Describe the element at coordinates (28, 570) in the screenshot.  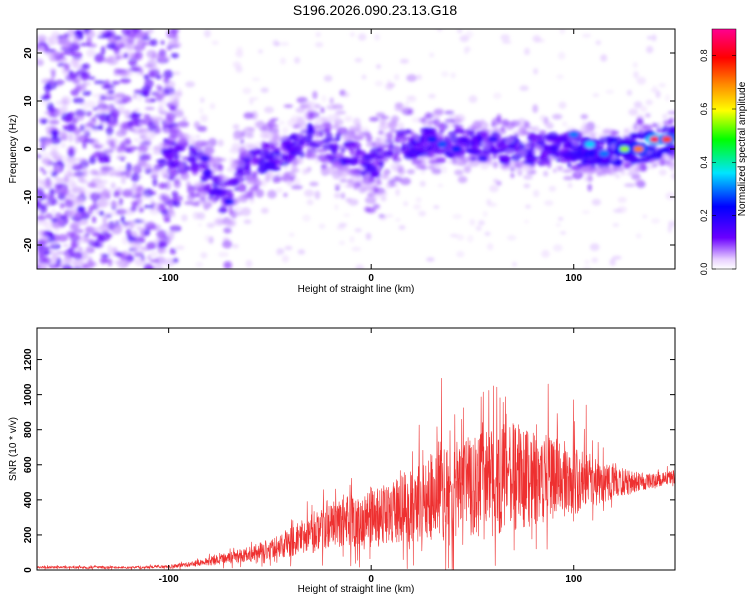
I see `y-tick-label: 0` at that location.